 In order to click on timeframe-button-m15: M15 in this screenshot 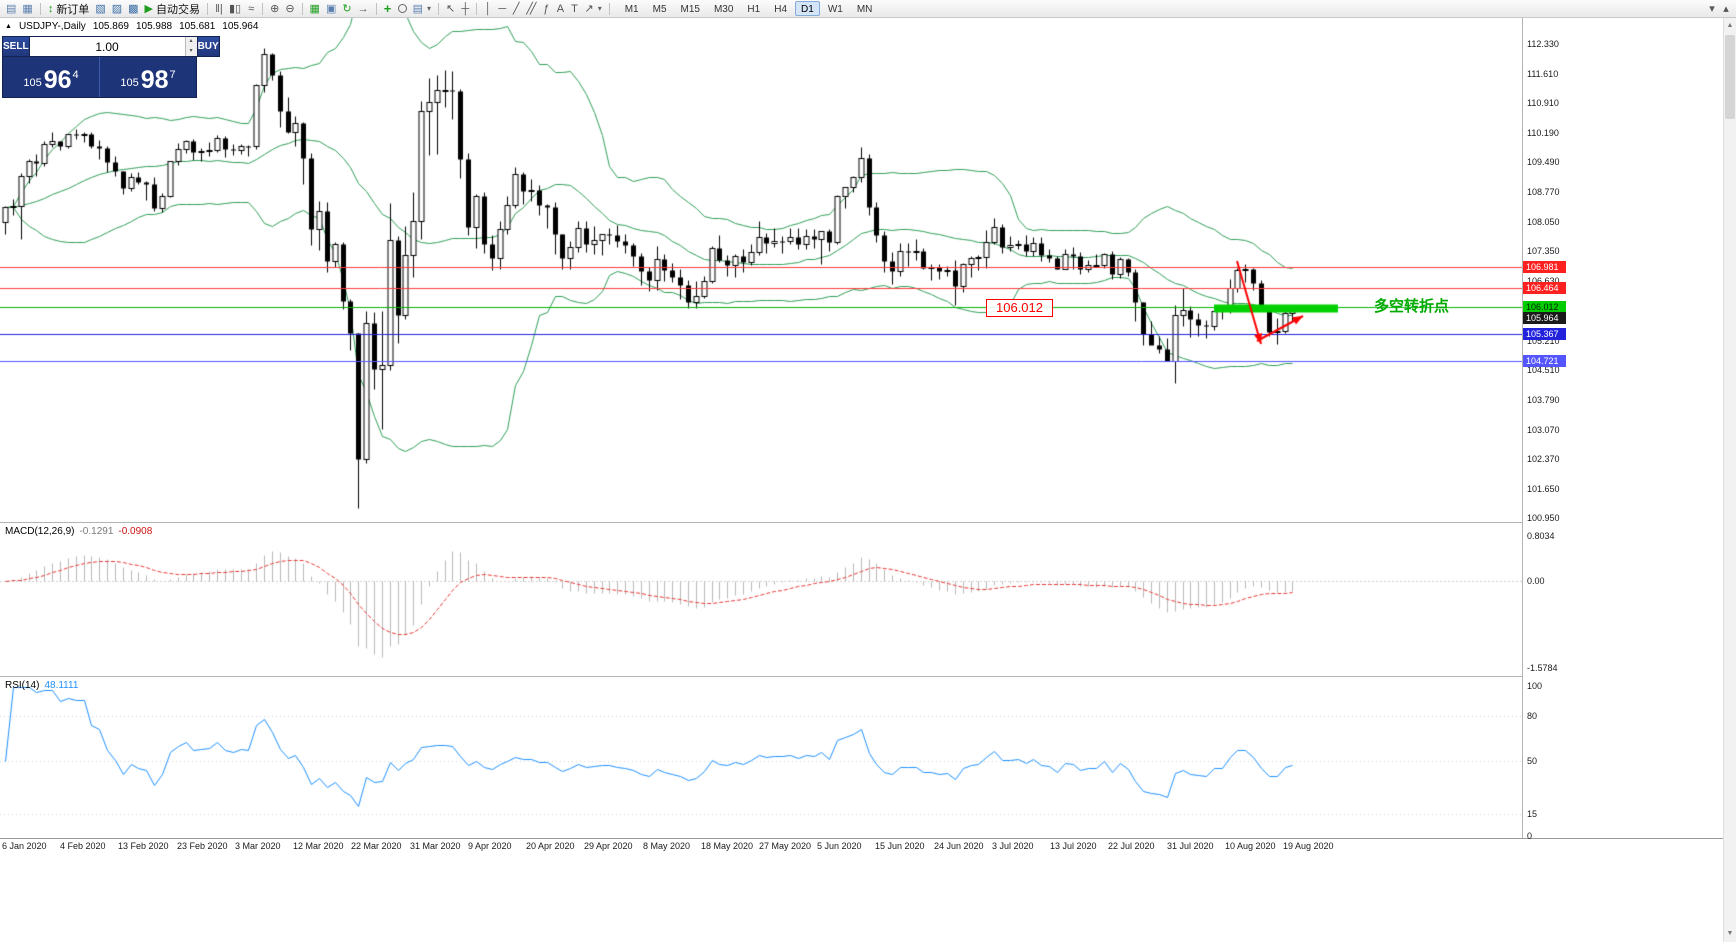, I will do `click(690, 9)`.